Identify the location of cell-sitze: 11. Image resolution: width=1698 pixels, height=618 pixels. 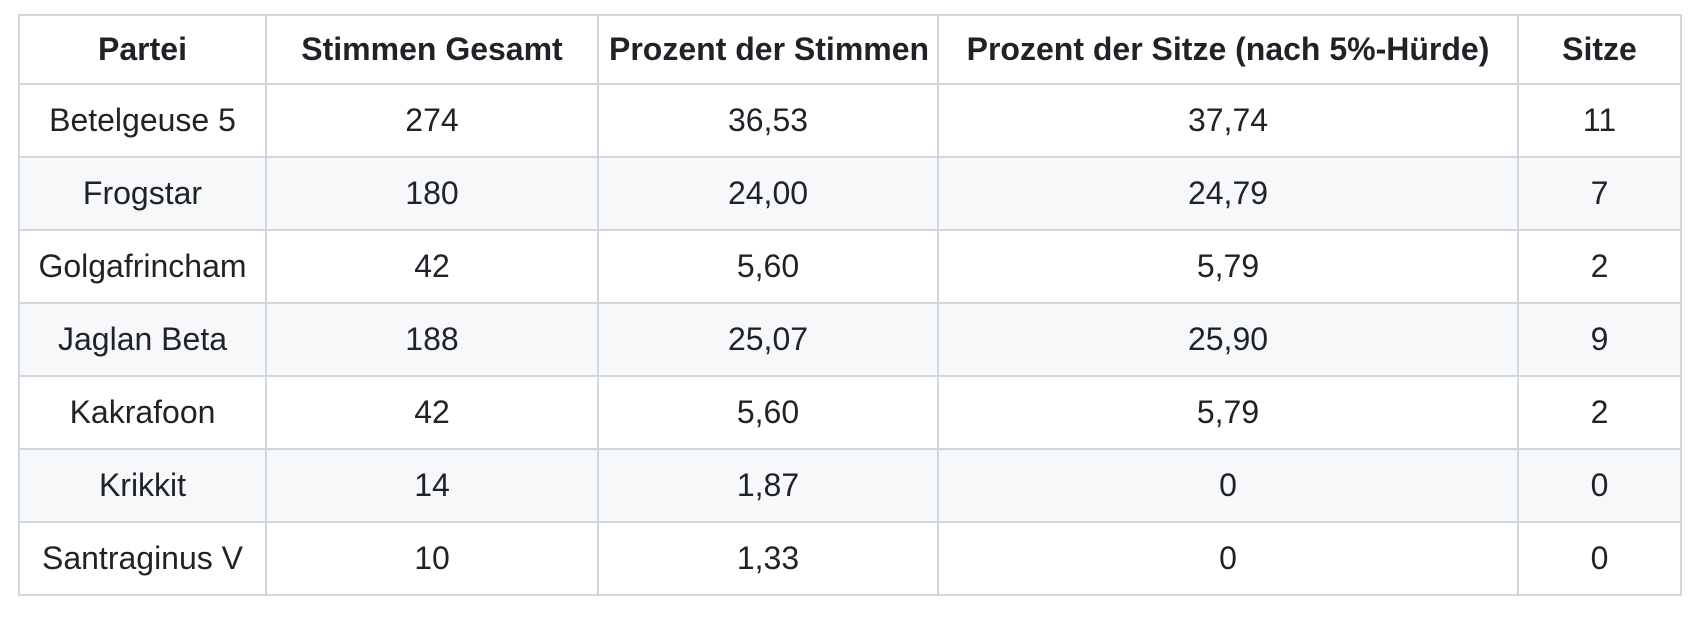
(1599, 120).